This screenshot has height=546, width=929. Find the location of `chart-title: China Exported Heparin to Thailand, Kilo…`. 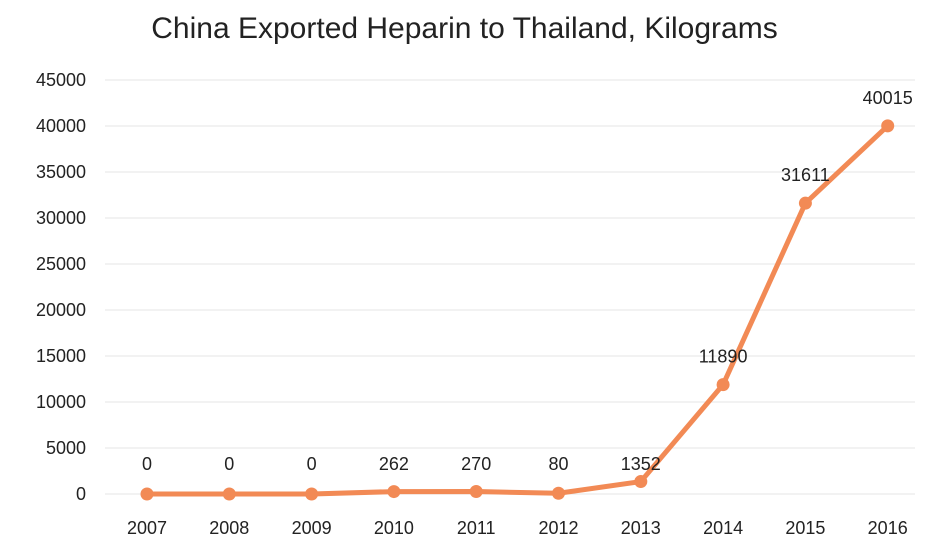

chart-title: China Exported Heparin to Thailand, Kilo… is located at coordinates (464, 28).